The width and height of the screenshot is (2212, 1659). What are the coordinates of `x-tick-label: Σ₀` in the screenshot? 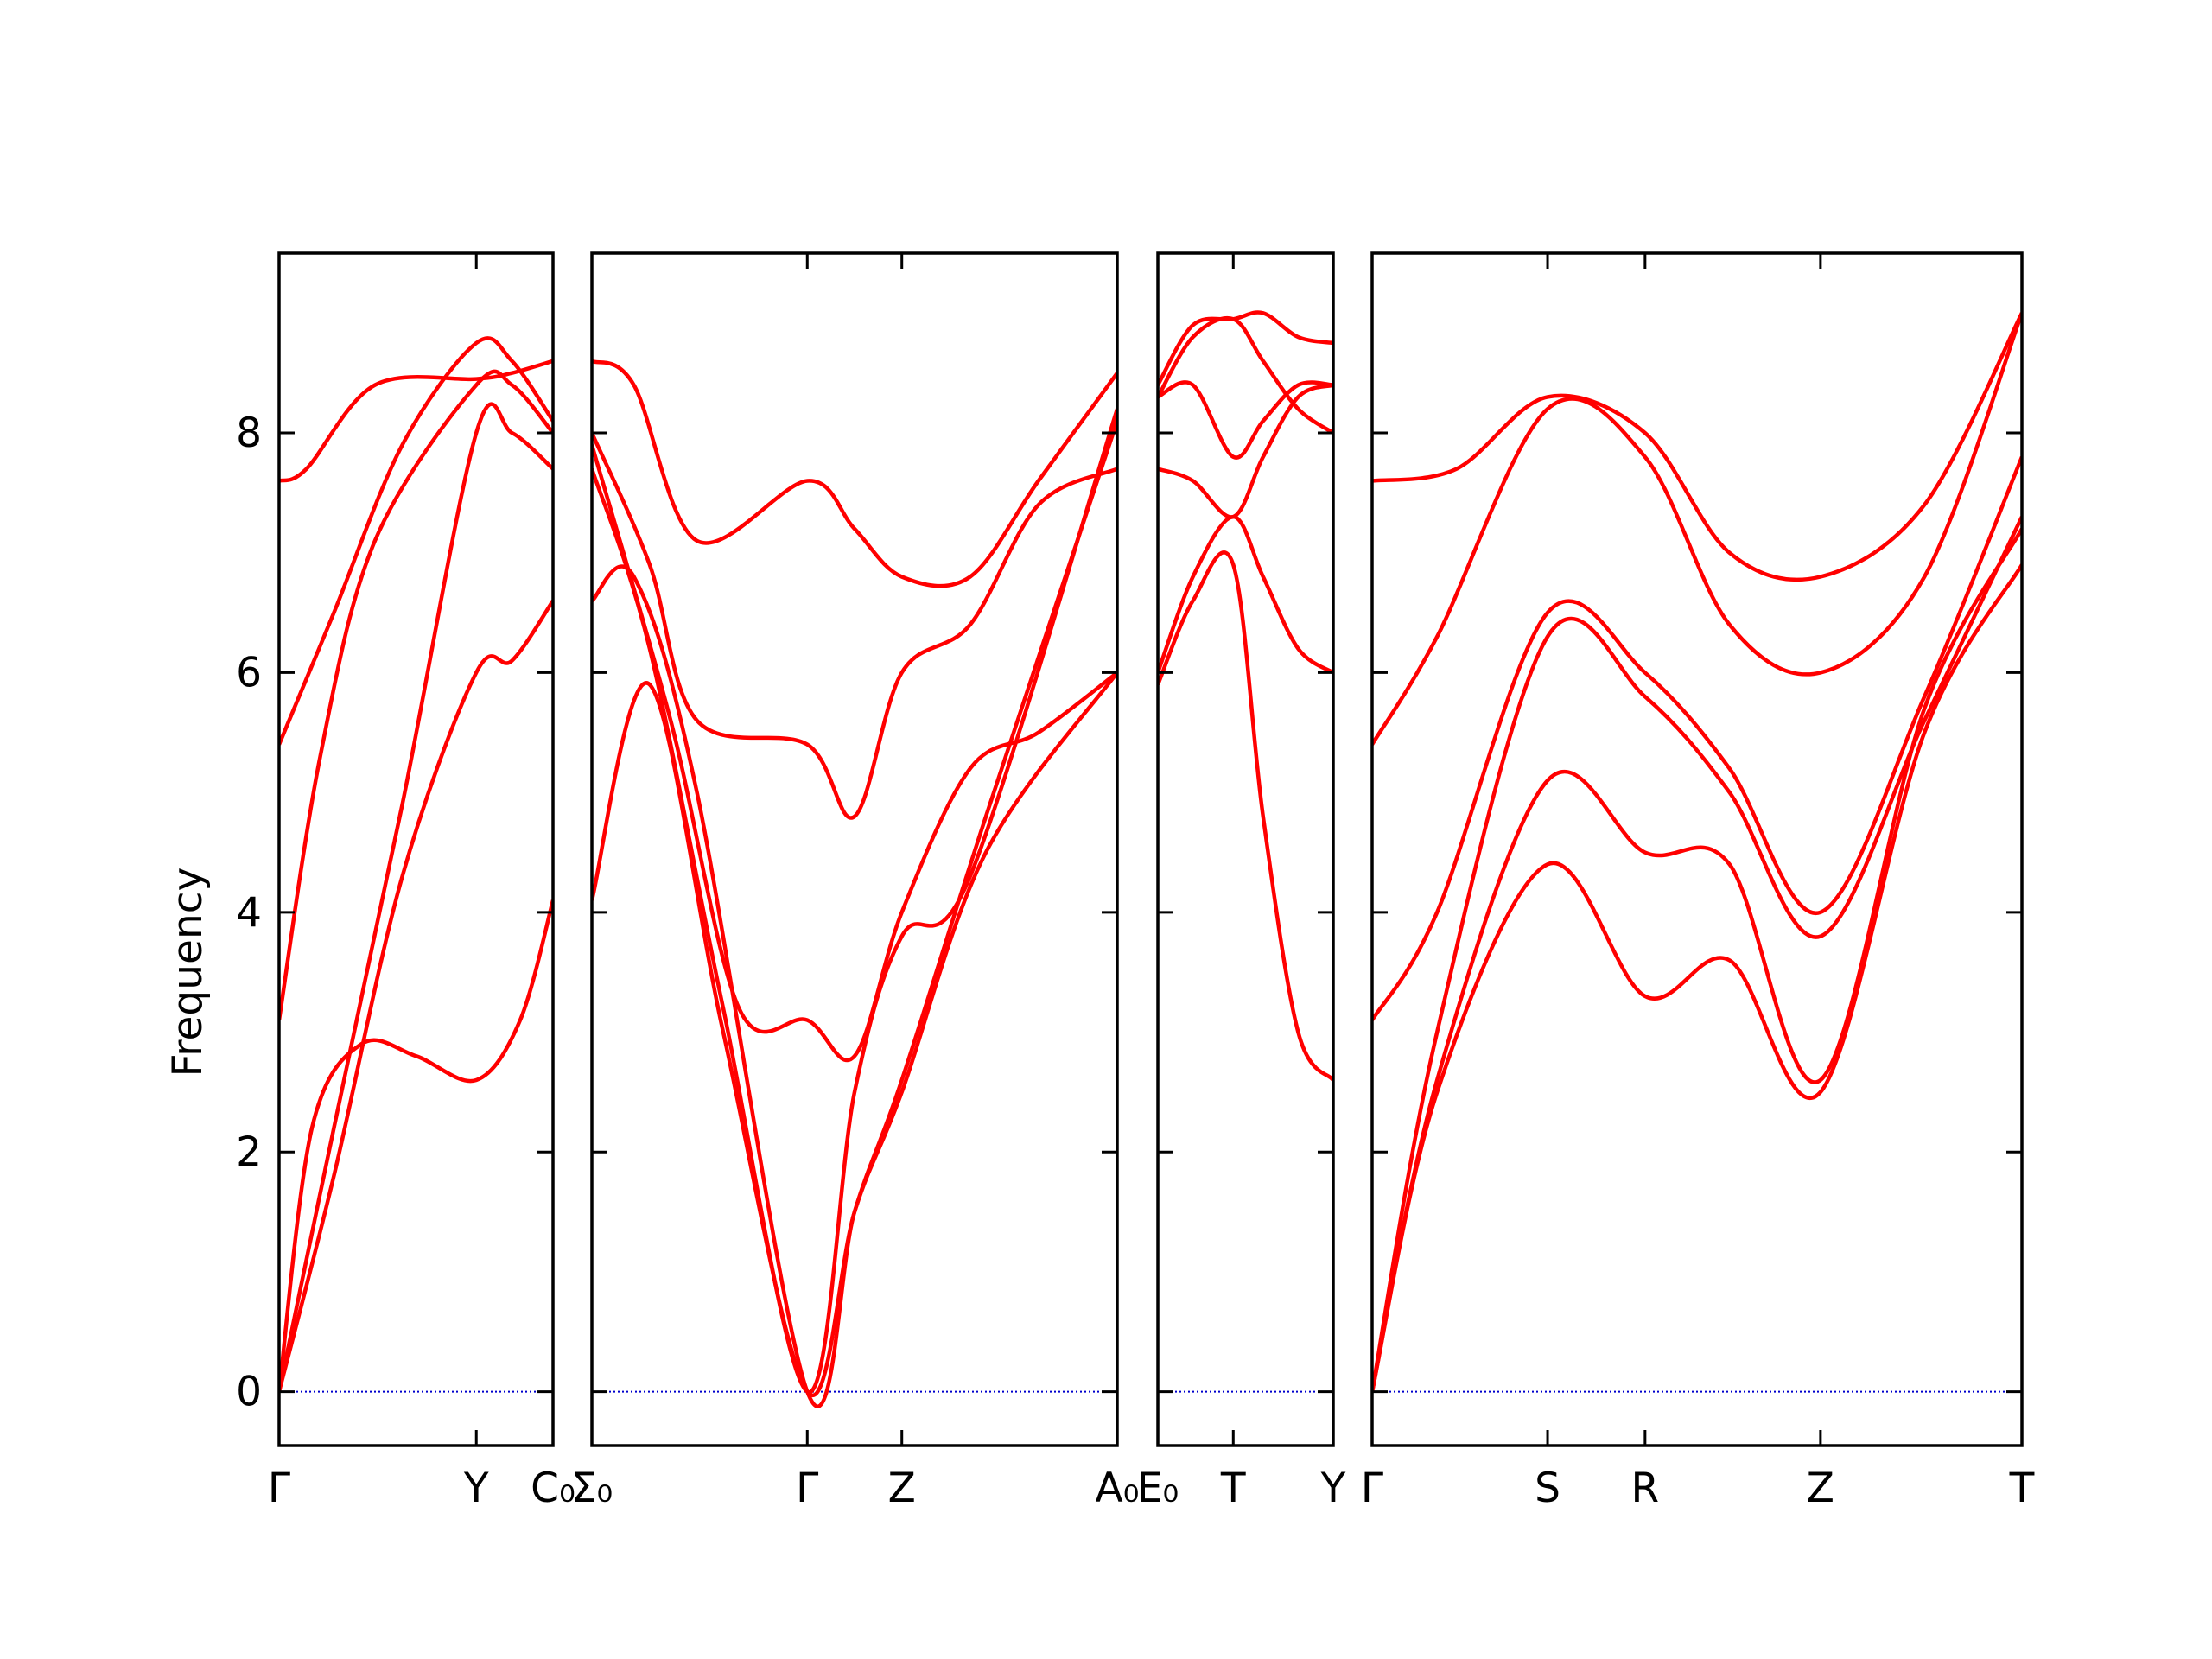 It's located at (592, 1488).